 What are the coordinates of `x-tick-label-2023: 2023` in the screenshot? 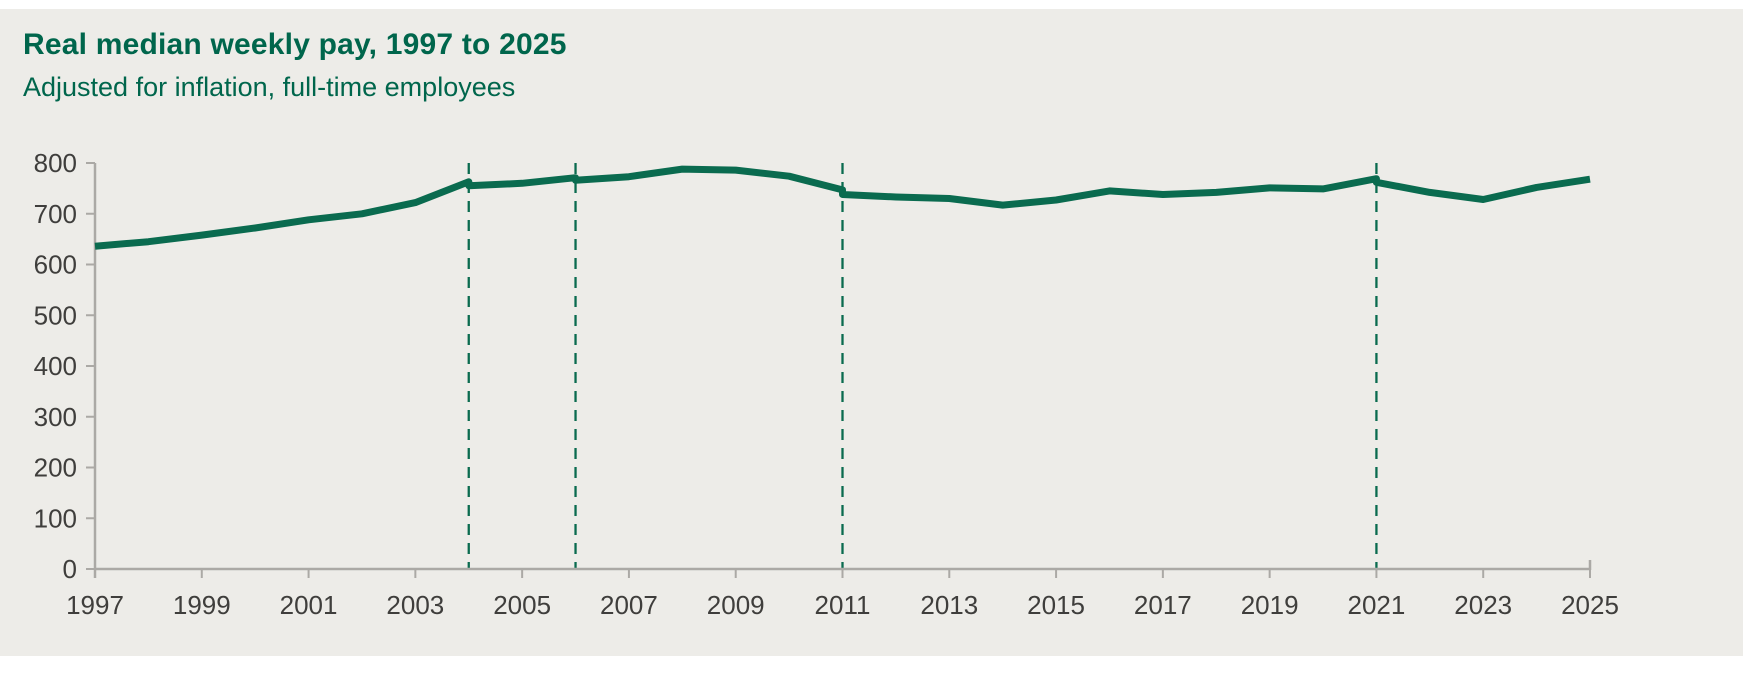 It's located at (1483, 605).